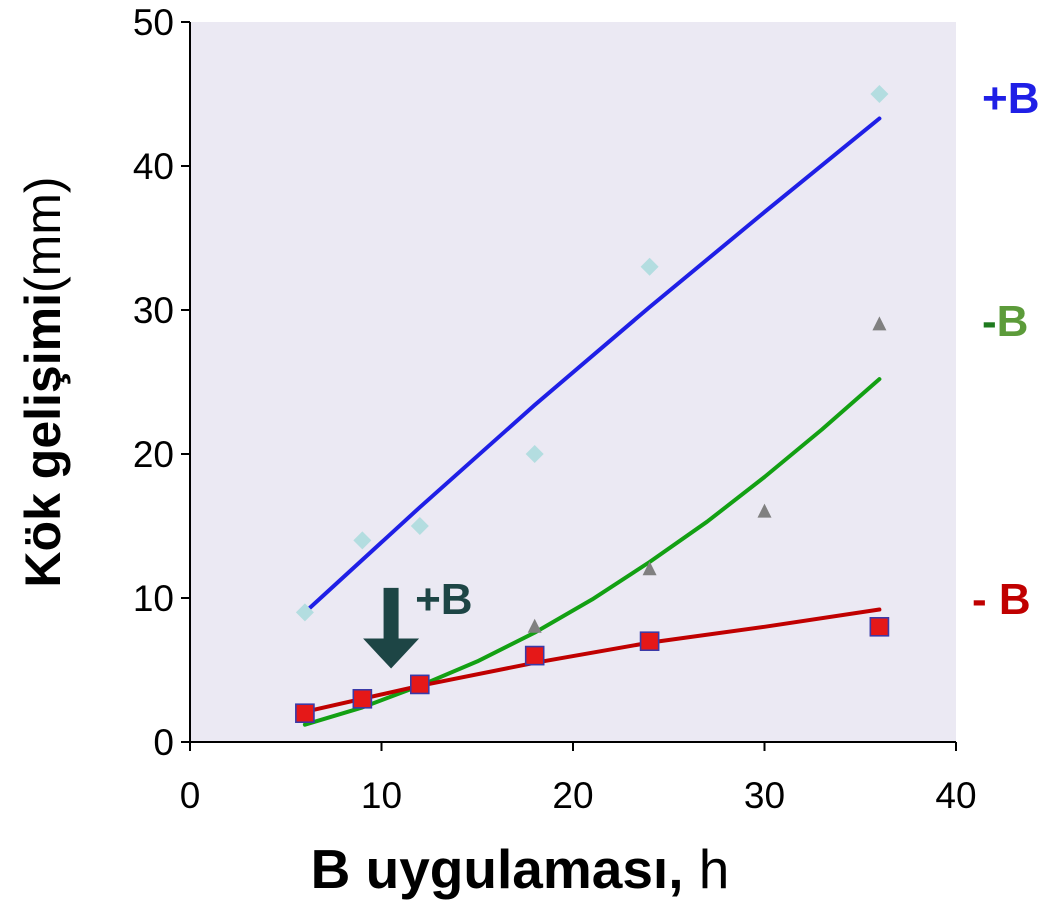  Describe the element at coordinates (1010, 98) in the screenshot. I see `series-label-plus-b: +B` at that location.